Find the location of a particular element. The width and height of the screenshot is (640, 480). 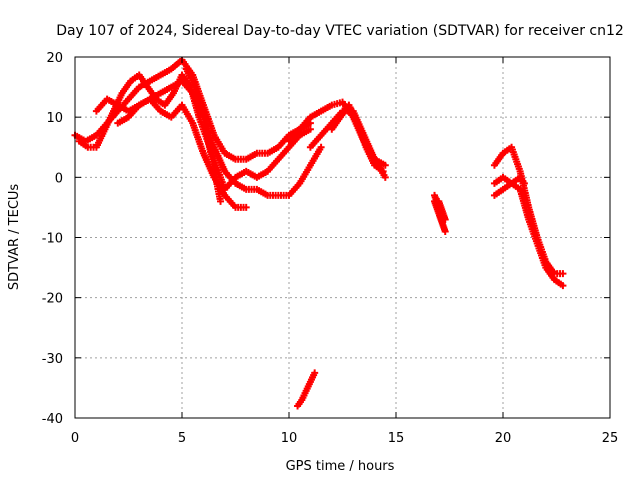

x-tick-label: 25 is located at coordinates (610, 438).